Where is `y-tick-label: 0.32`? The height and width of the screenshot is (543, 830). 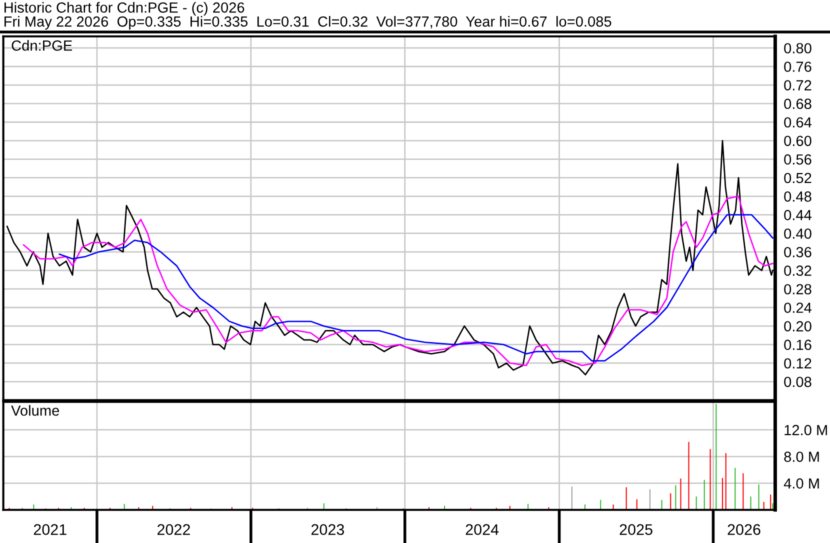
y-tick-label: 0.32 is located at coordinates (798, 271).